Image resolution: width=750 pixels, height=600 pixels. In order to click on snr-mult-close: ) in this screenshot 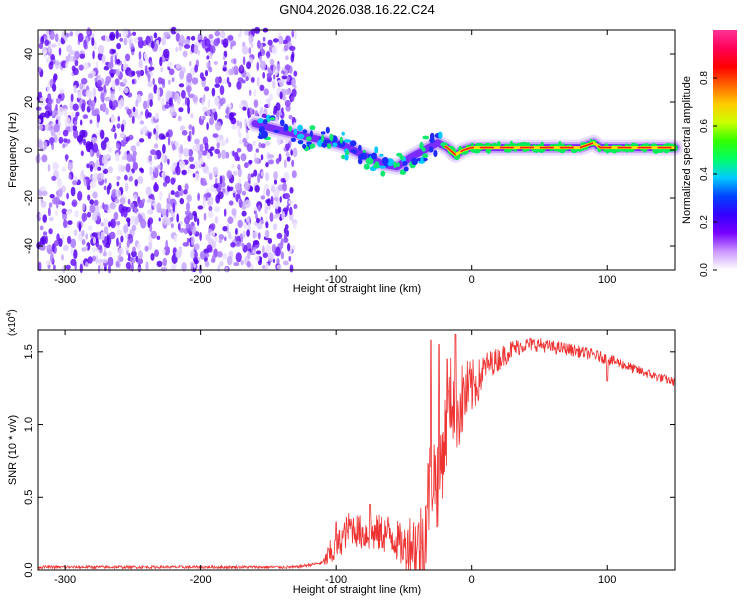, I will do `click(12, 310)`.